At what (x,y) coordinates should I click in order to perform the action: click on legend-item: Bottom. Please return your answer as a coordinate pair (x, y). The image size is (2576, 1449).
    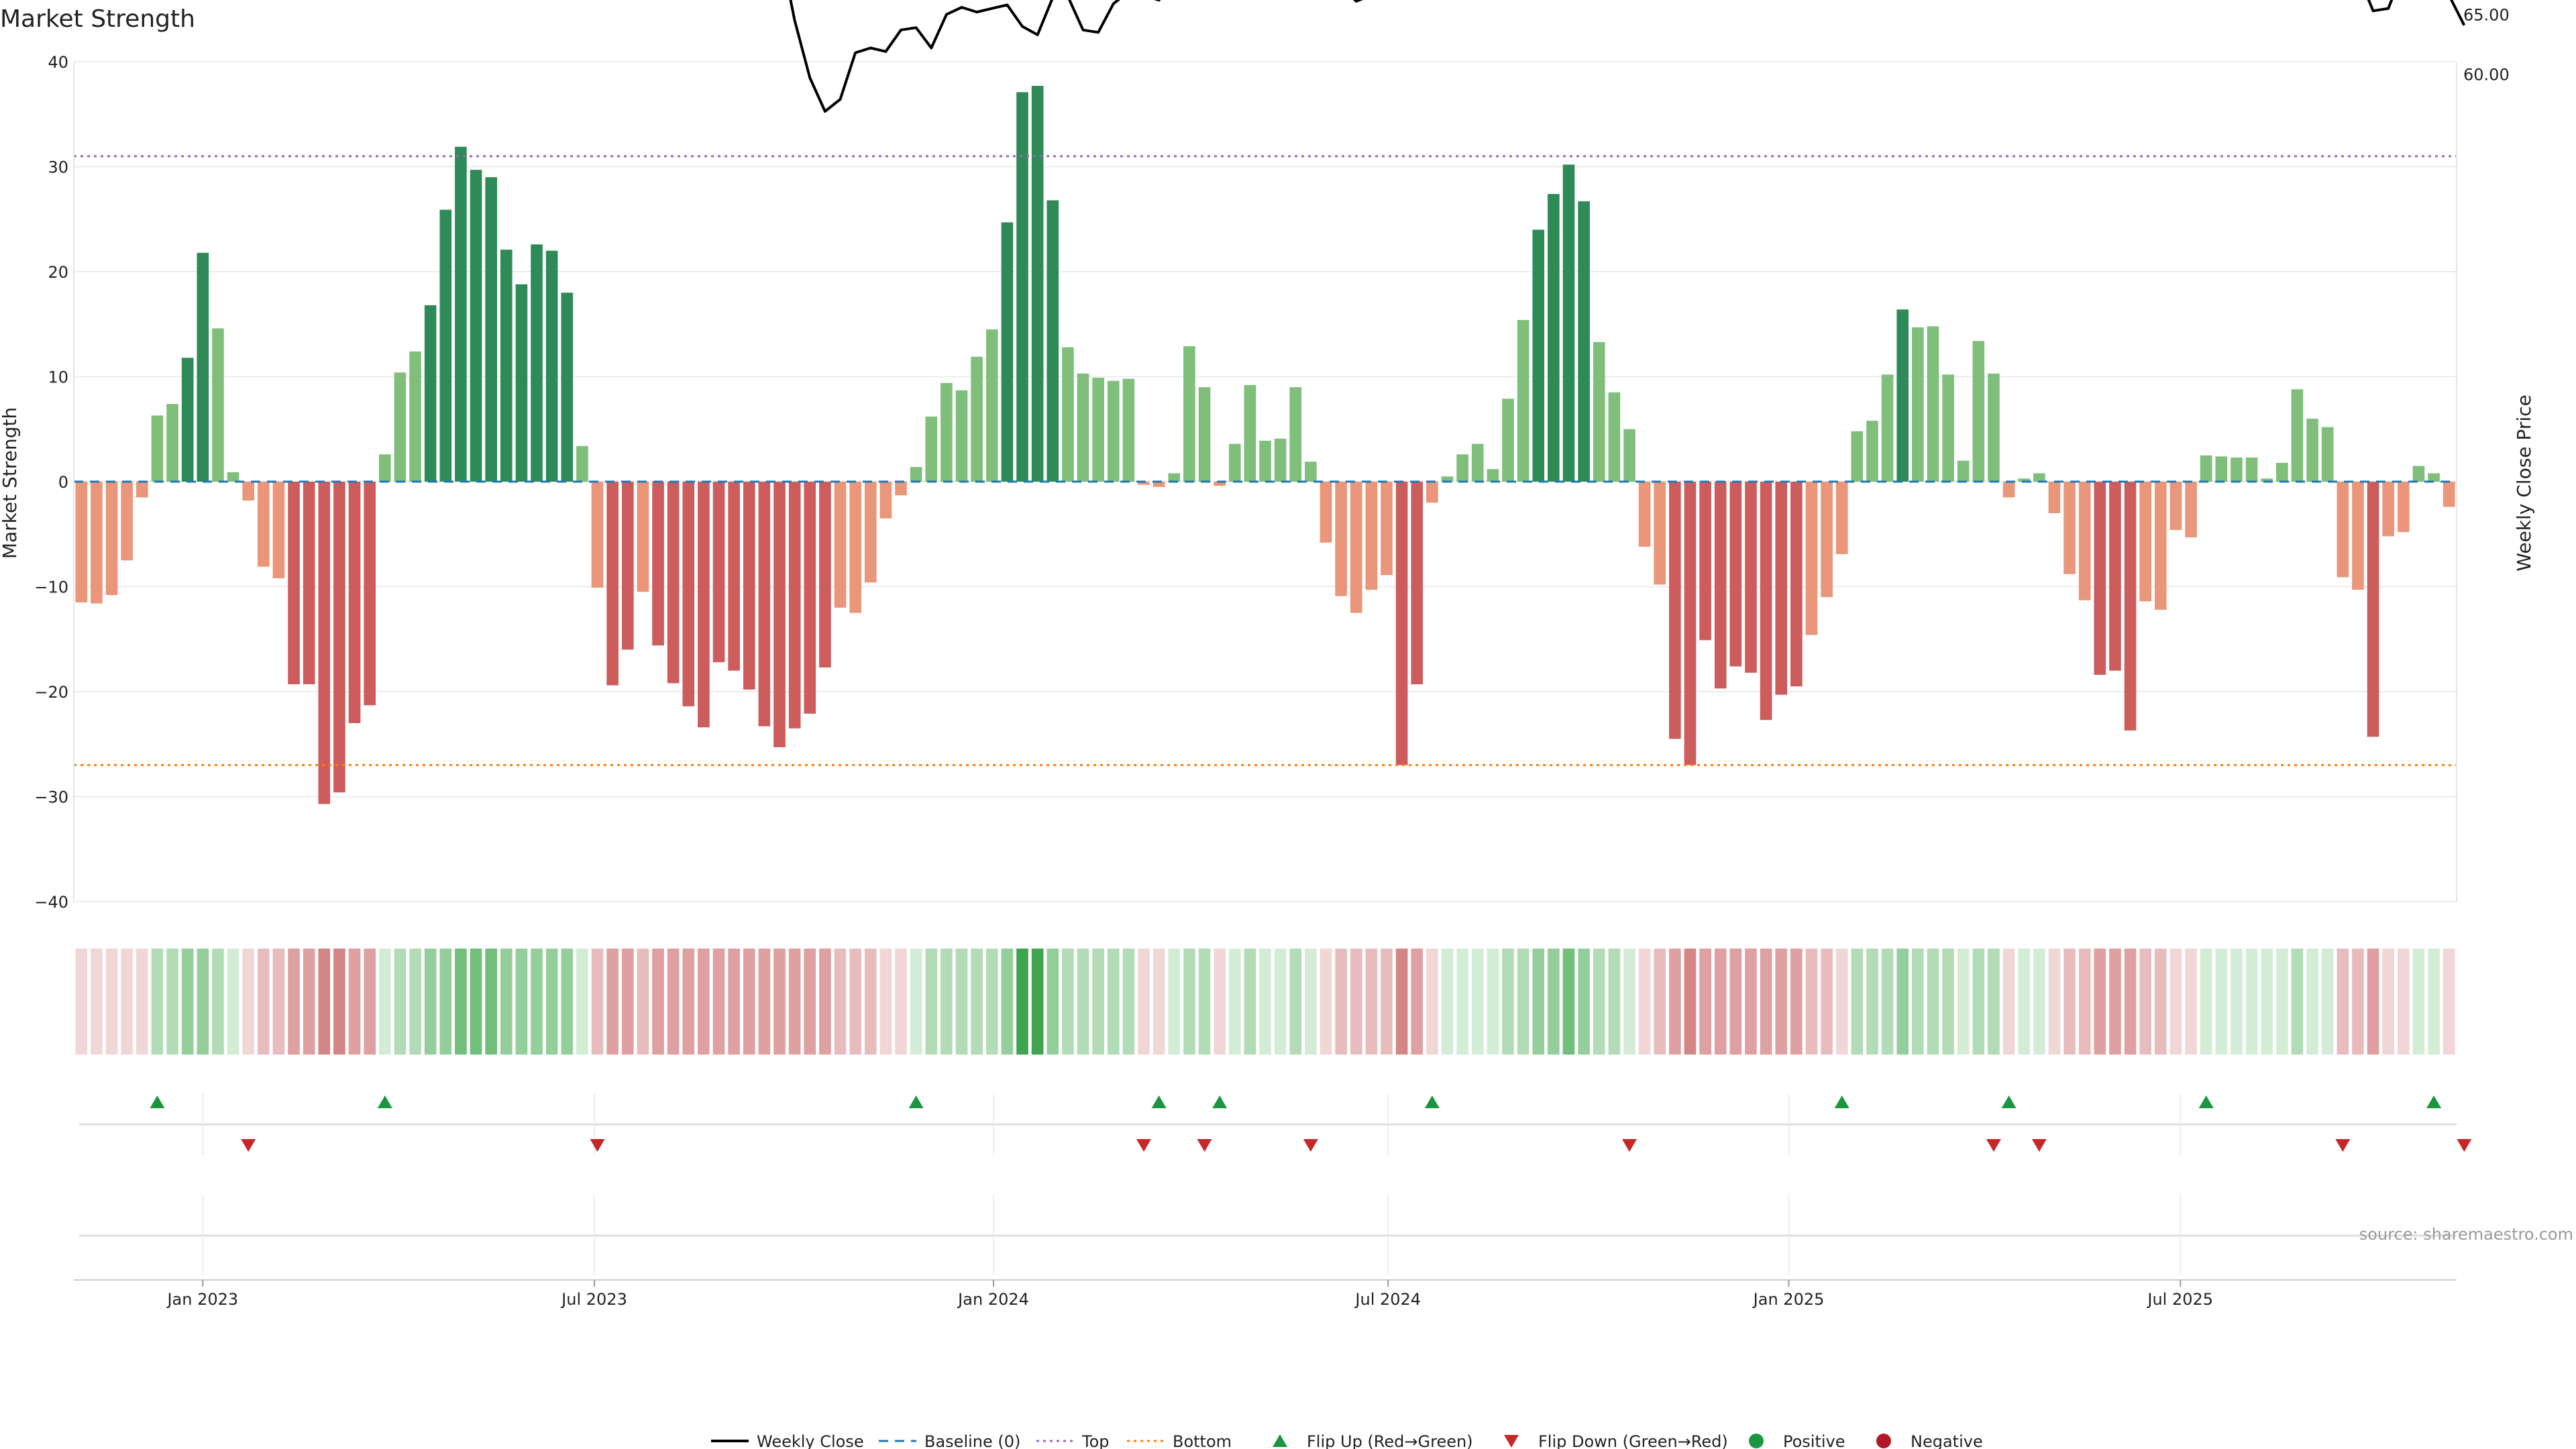
    Looking at the image, I should click on (1179, 1440).